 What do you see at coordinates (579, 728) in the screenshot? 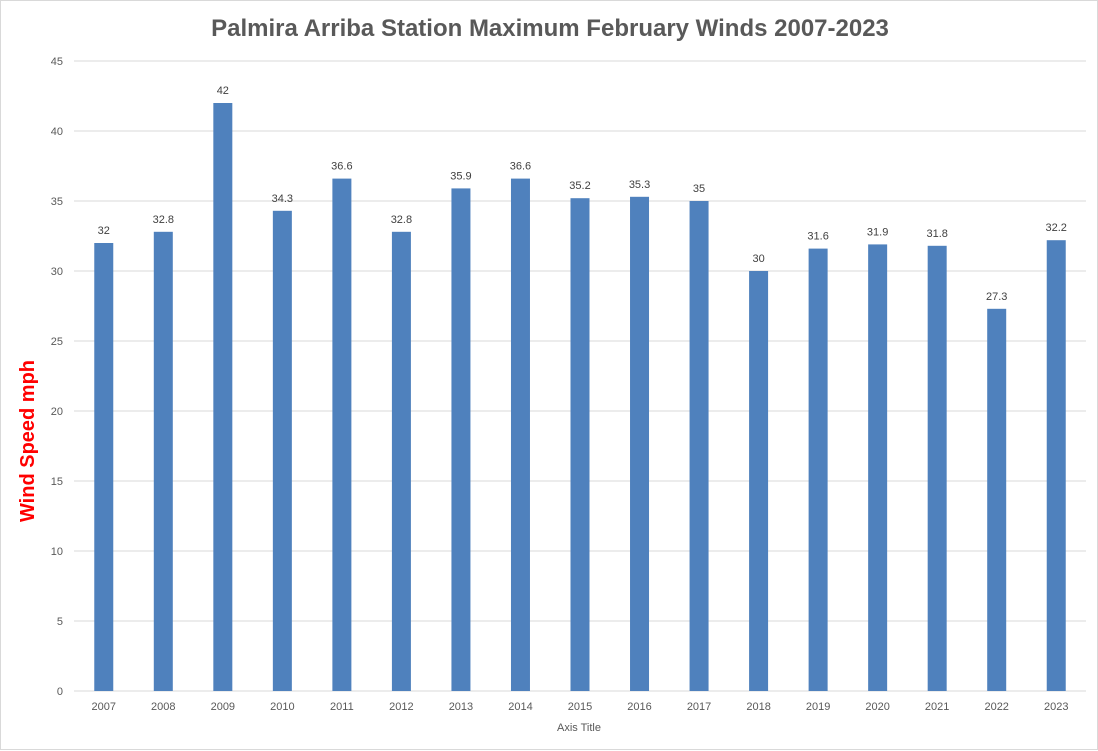
I see `x-axis-title: Axis Title` at bounding box center [579, 728].